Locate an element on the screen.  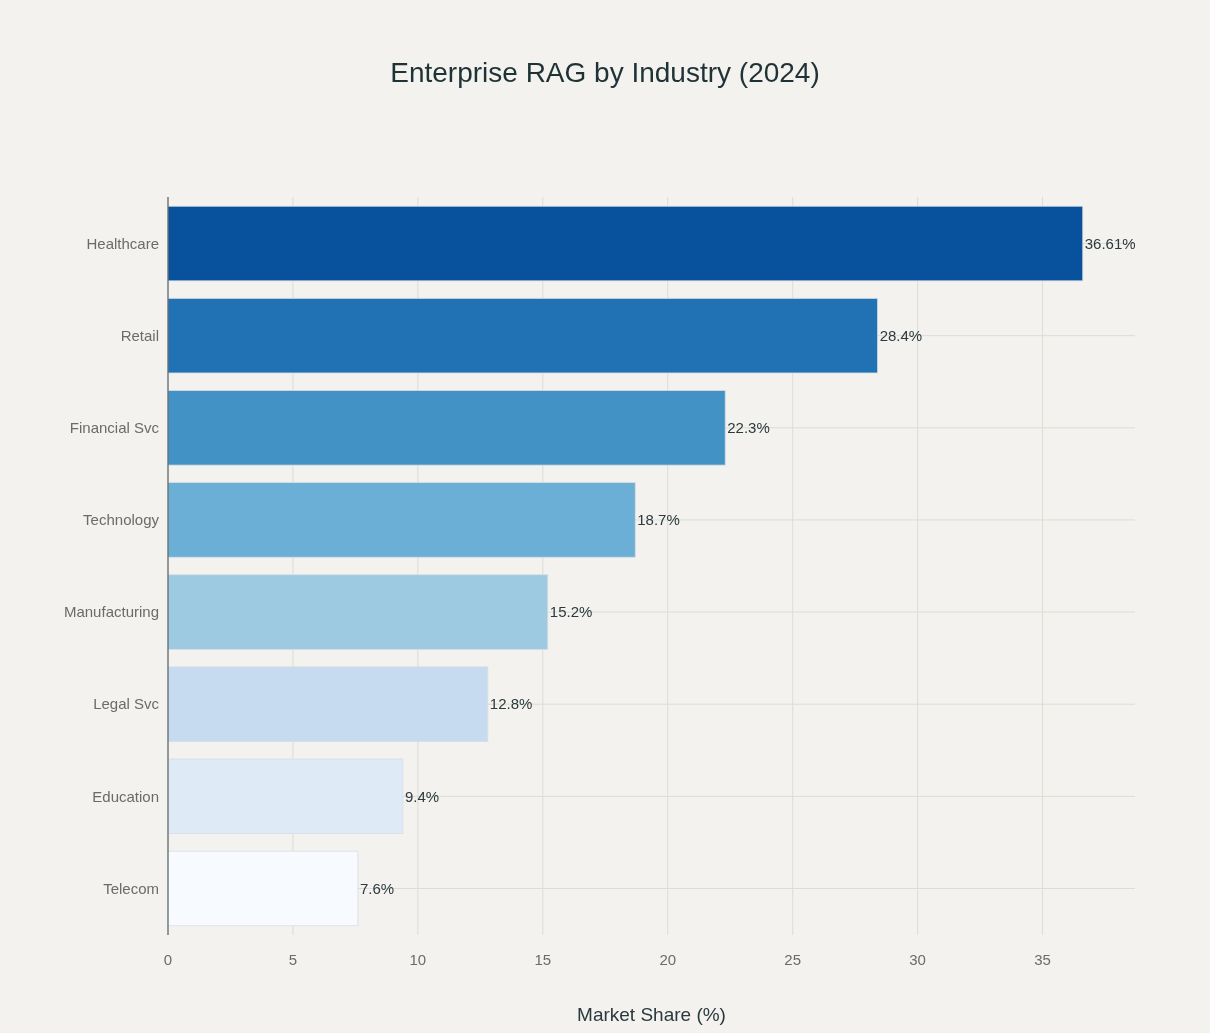
x-tick-label: 5 is located at coordinates (293, 959).